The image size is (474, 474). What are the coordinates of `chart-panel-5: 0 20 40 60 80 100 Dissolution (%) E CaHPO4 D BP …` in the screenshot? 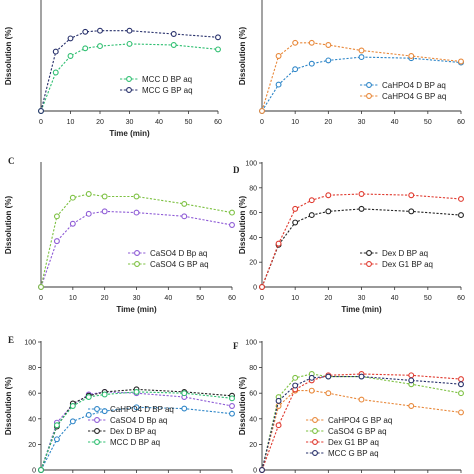 It's located at (119, 404).